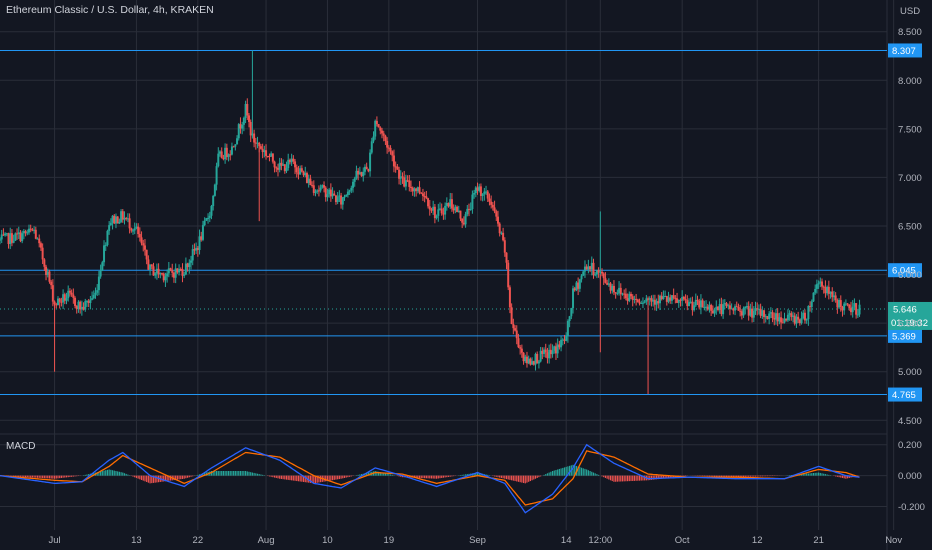  Describe the element at coordinates (327, 540) in the screenshot. I see `x-tick-label: 10` at that location.